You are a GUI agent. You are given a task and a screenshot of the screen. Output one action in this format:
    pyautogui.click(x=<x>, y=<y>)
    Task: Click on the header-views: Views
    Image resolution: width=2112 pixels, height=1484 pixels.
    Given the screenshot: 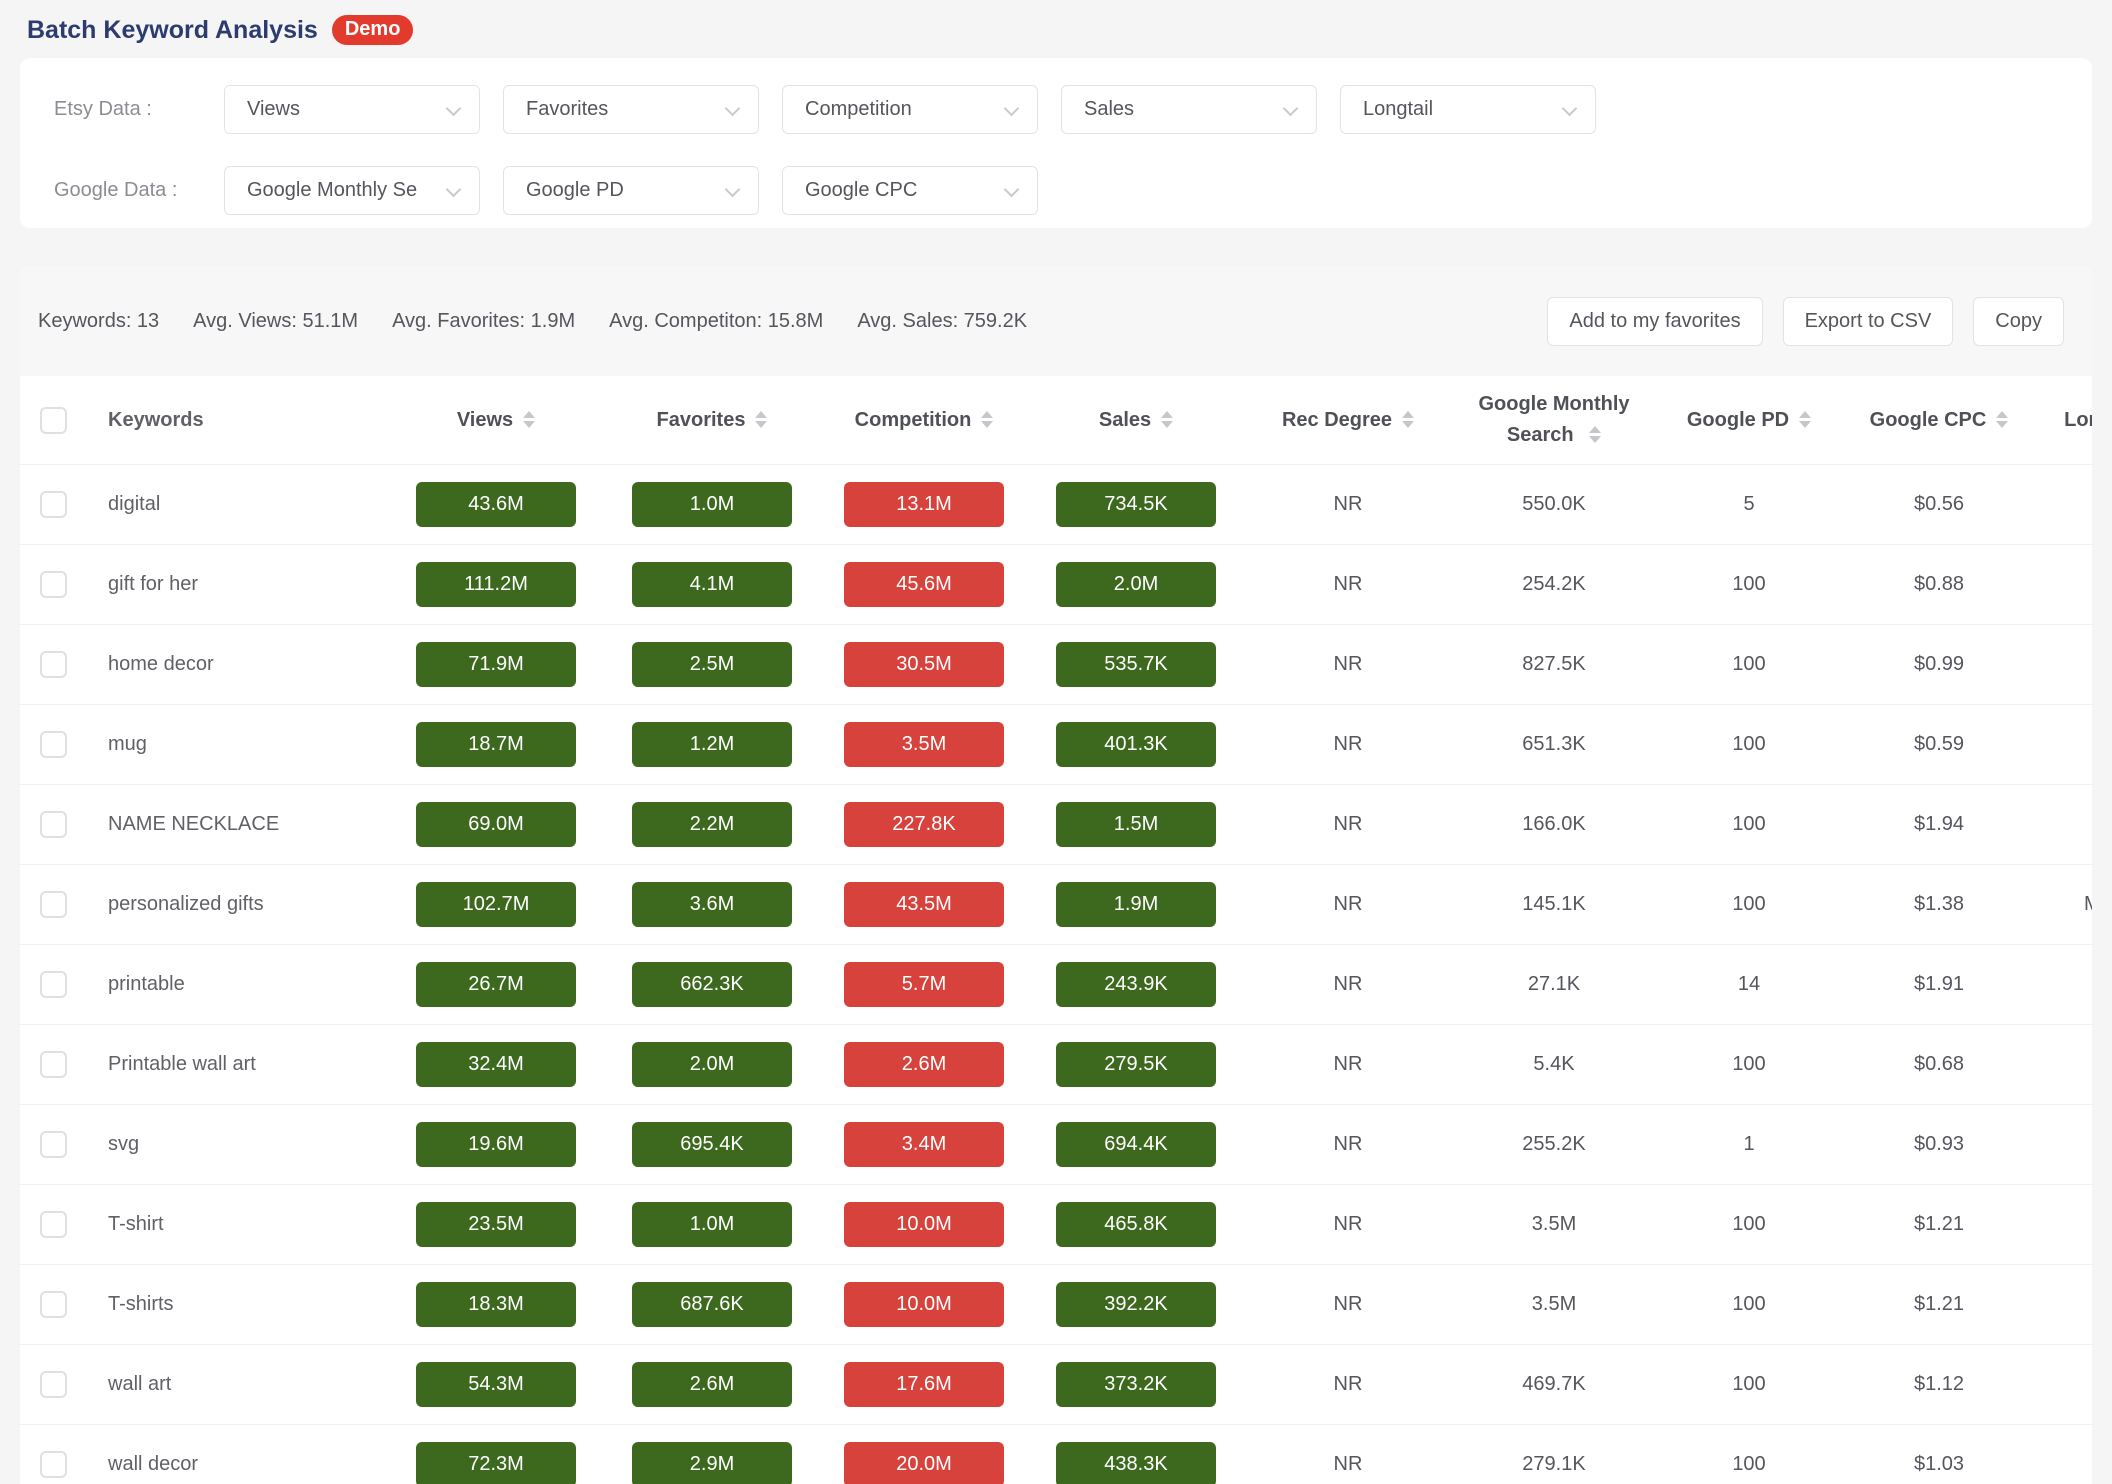 What is the action you would take?
    pyautogui.click(x=496, y=420)
    